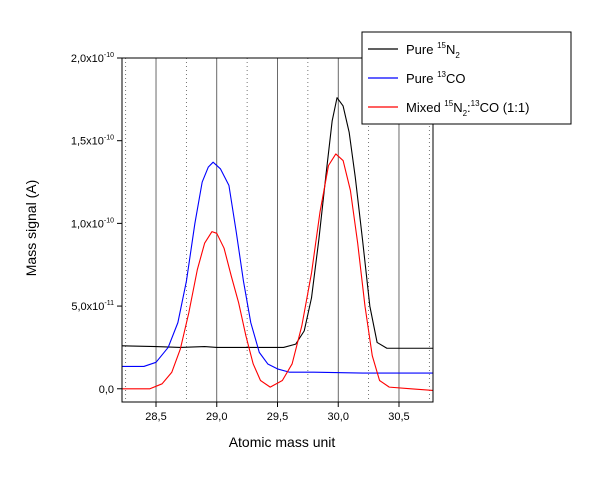 The image size is (590, 482). I want to click on y-tick-label: 0,0, so click(106, 390).